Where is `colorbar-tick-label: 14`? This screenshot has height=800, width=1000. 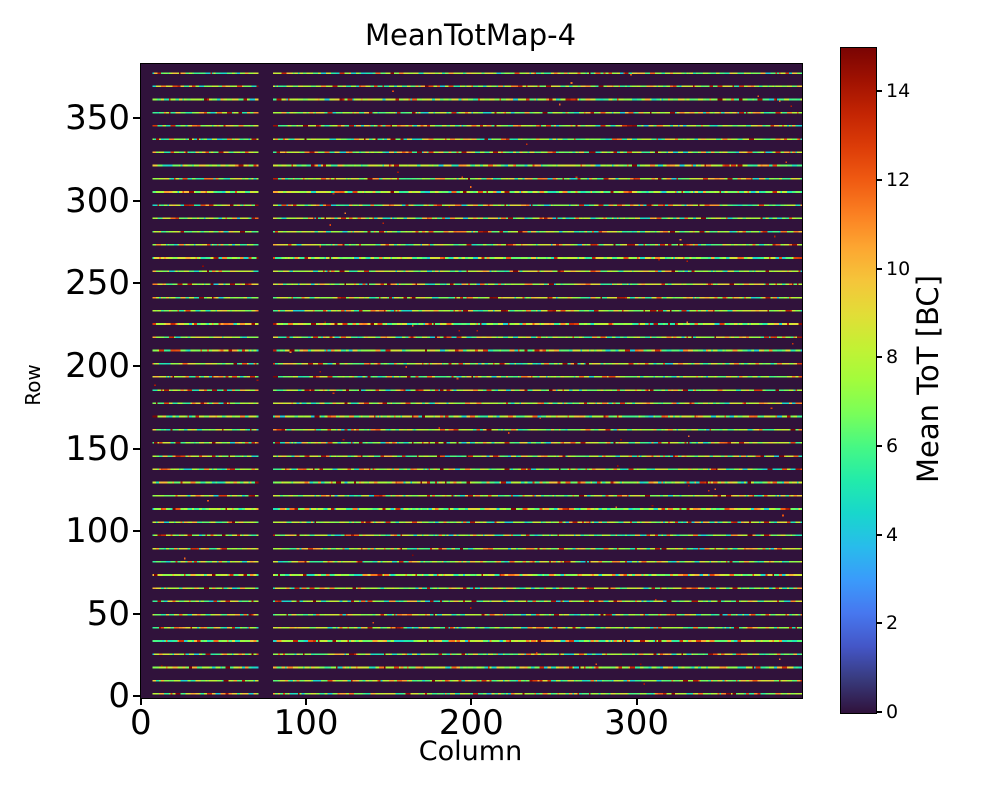
colorbar-tick-label: 14 is located at coordinates (898, 91).